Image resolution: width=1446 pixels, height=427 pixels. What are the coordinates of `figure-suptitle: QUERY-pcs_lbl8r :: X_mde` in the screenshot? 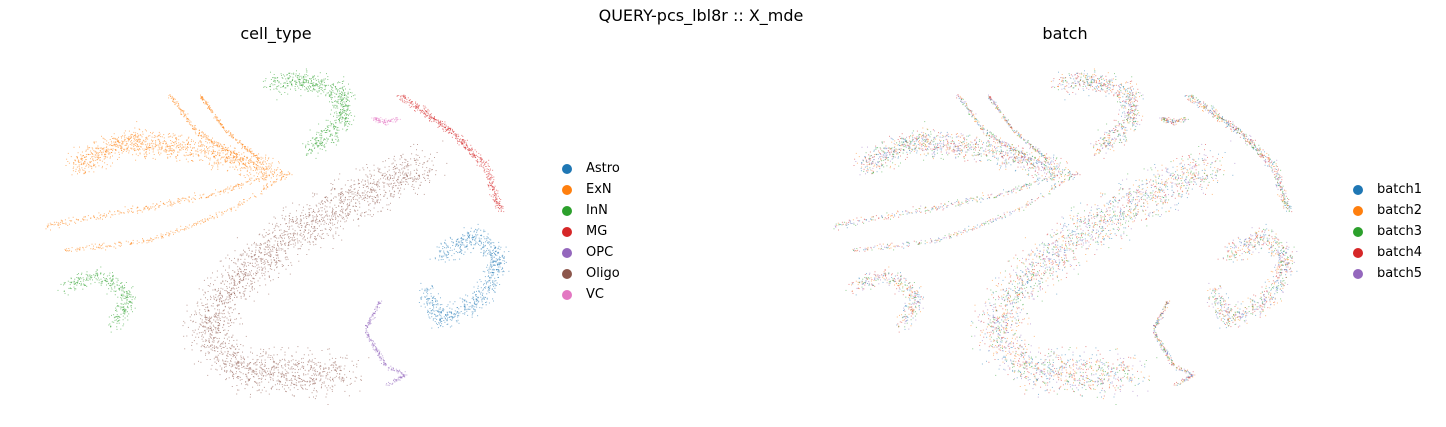 It's located at (701, 15).